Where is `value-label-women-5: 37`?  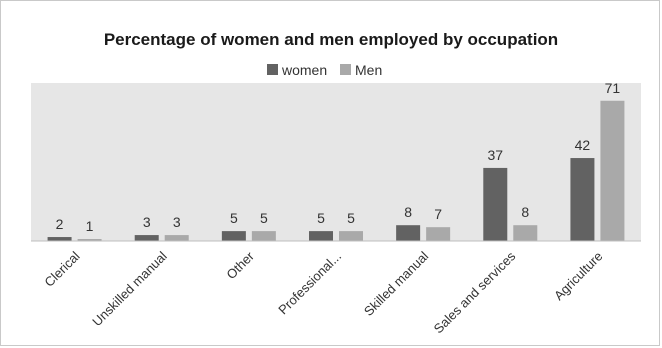 value-label-women-5: 37 is located at coordinates (495, 155).